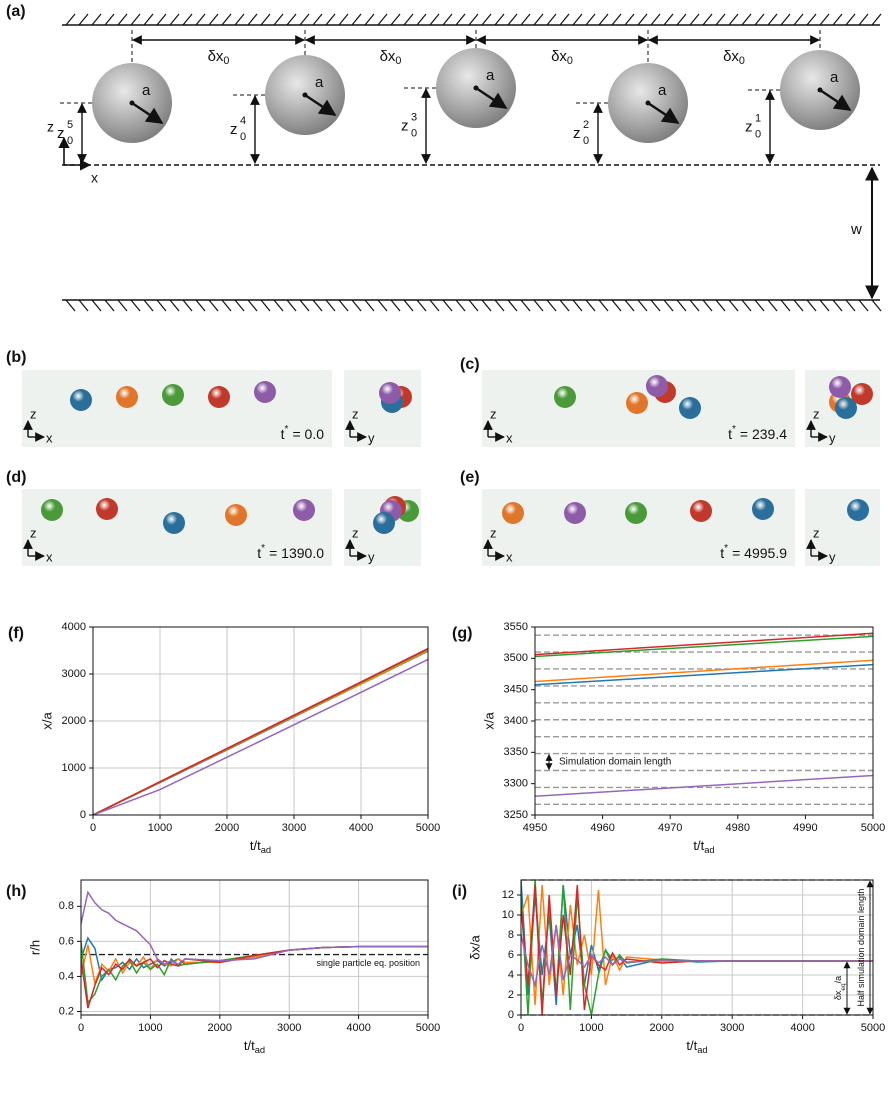  I want to click on axis-label: x, so click(49, 556).